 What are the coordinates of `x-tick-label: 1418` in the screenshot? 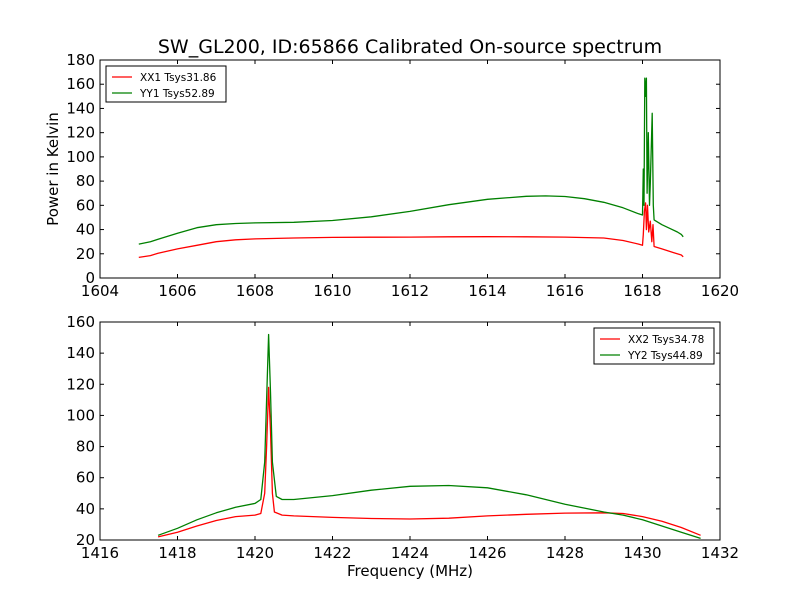 It's located at (177, 553).